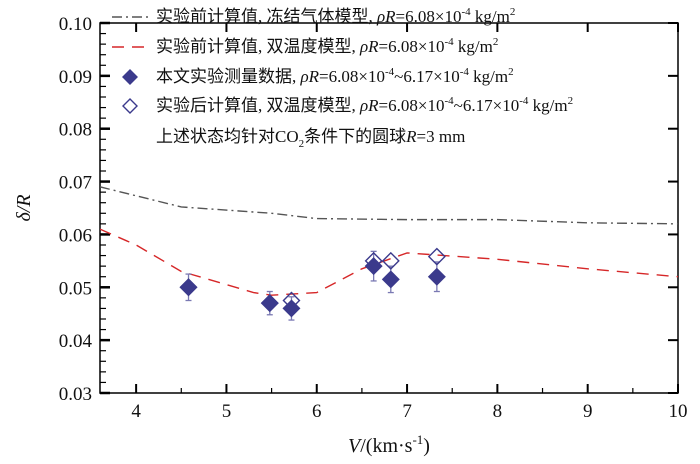 The width and height of the screenshot is (700, 464). What do you see at coordinates (24, 207) in the screenshot?
I see `y-axis-label: δ/R` at bounding box center [24, 207].